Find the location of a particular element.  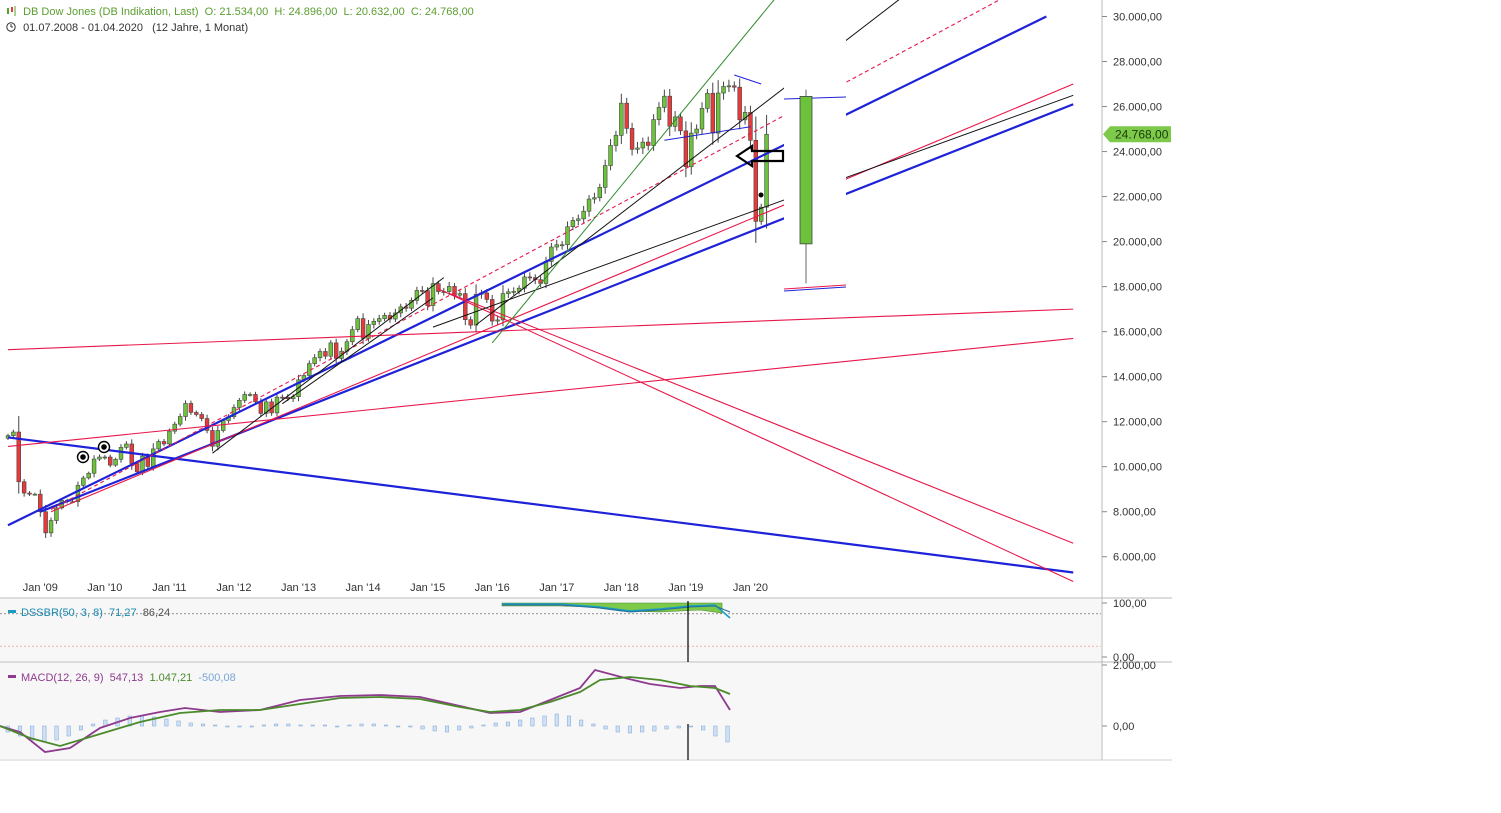

dssbr-y-label: 100,00 is located at coordinates (1130, 604).